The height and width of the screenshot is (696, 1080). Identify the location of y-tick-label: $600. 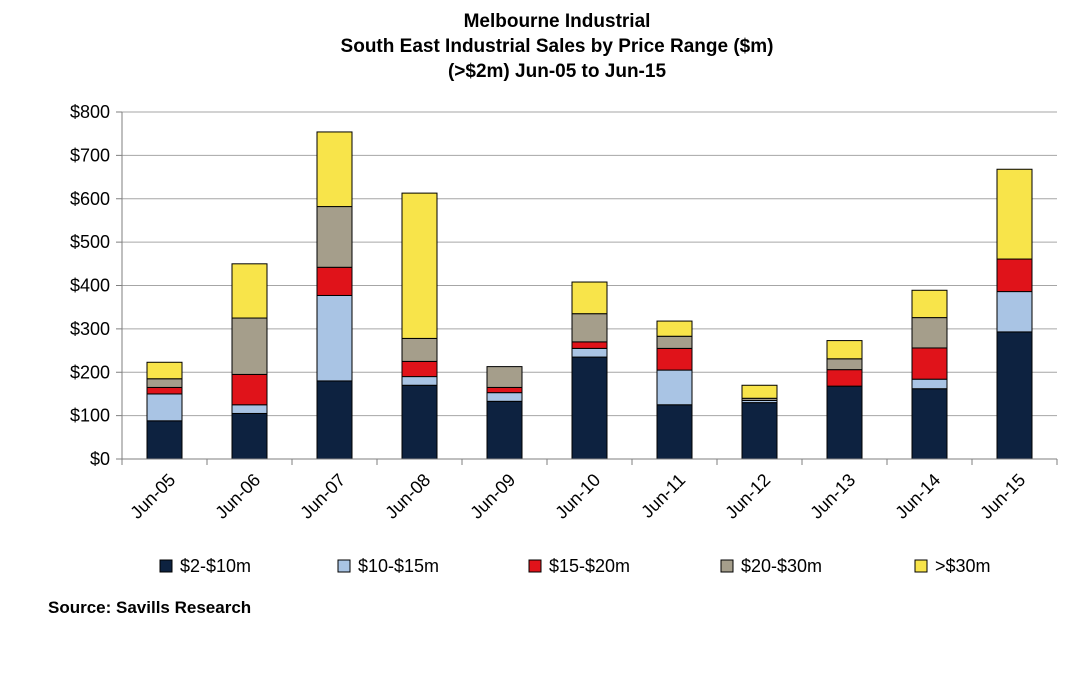
(90, 199).